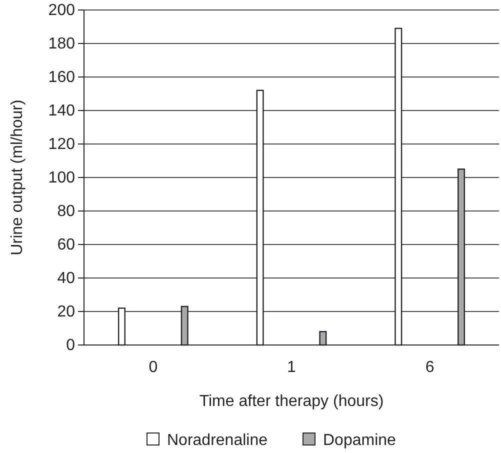 This screenshot has height=453, width=501. I want to click on y-tick-label: 200, so click(62, 11).